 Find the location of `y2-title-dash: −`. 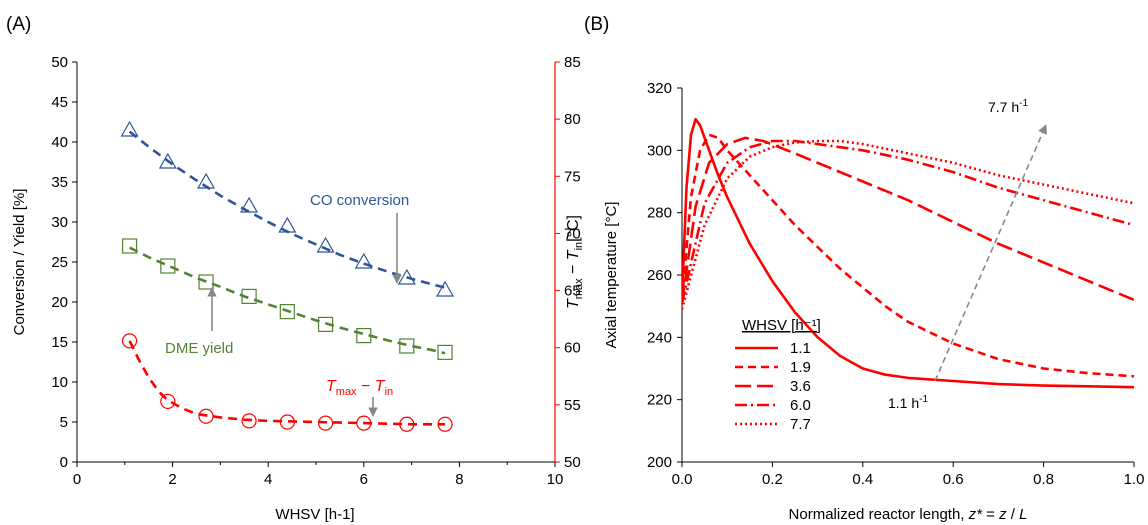

y2-title-dash: − is located at coordinates (573, 269).